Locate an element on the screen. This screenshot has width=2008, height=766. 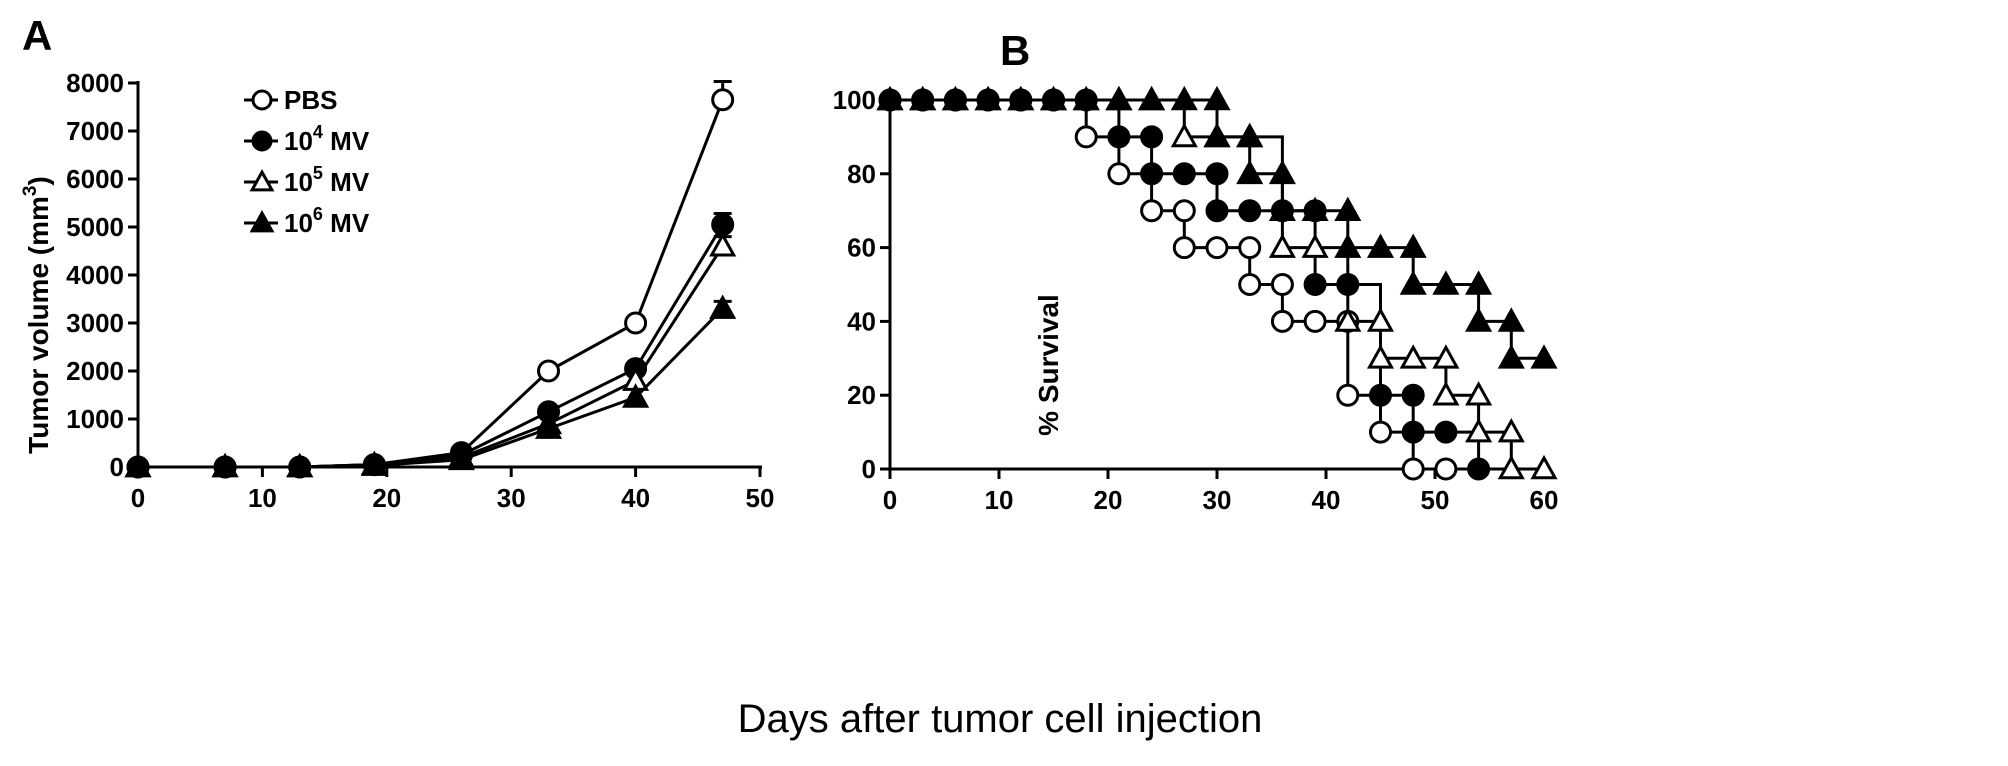
panel-b-x-tick-label: 60 is located at coordinates (1544, 500).